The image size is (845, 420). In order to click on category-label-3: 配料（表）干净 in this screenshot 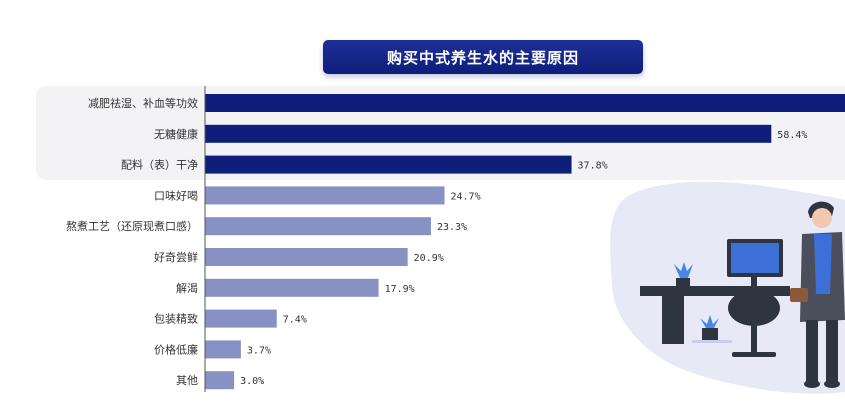, I will do `click(159, 165)`.